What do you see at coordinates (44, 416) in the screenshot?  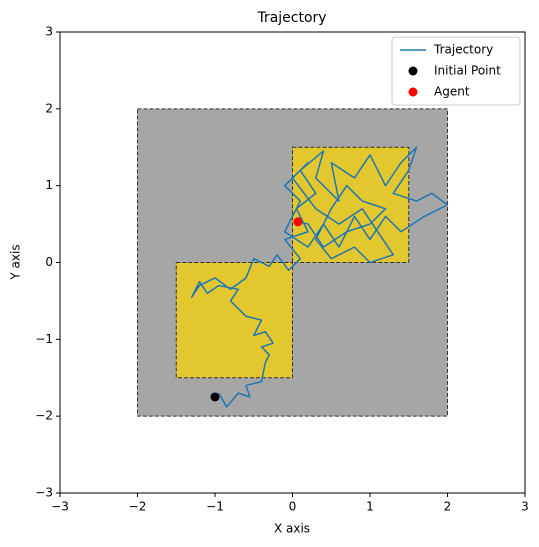 I see `y-tick-label: −2` at bounding box center [44, 416].